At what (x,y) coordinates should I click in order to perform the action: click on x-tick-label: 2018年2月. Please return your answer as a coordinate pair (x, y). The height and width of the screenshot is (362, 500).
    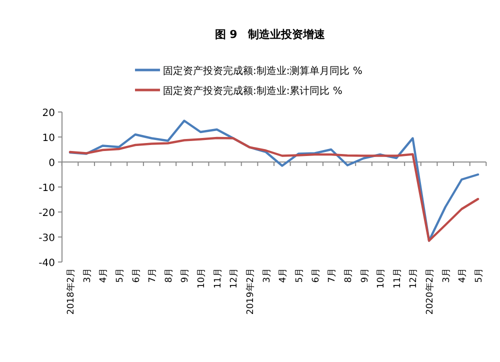
    Looking at the image, I should click on (71, 291).